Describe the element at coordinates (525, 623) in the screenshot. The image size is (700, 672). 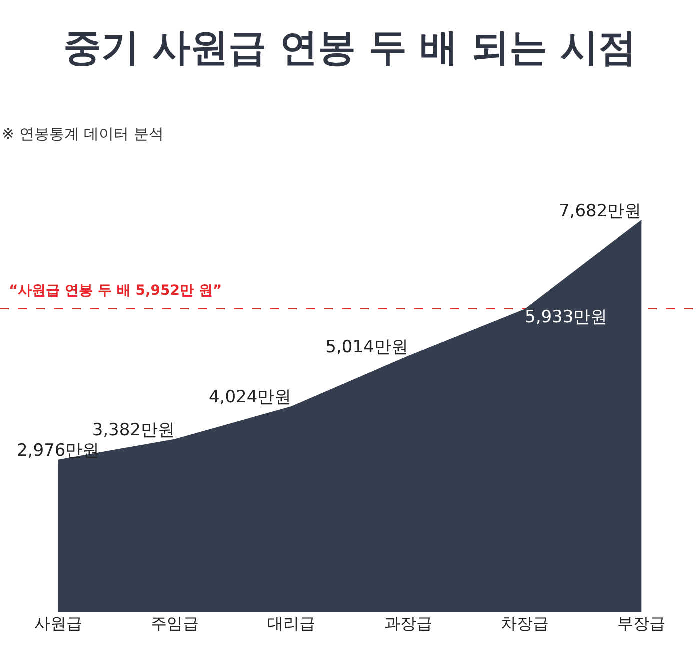
I see `x-tick-label: 차장급` at that location.